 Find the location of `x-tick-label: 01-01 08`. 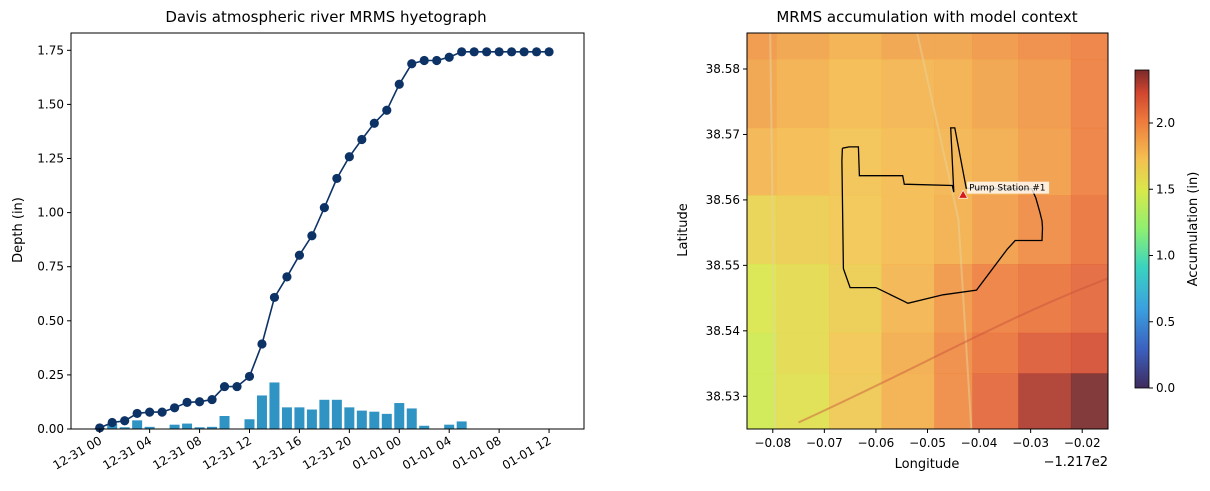

x-tick-label: 01-01 08 is located at coordinates (477, 452).